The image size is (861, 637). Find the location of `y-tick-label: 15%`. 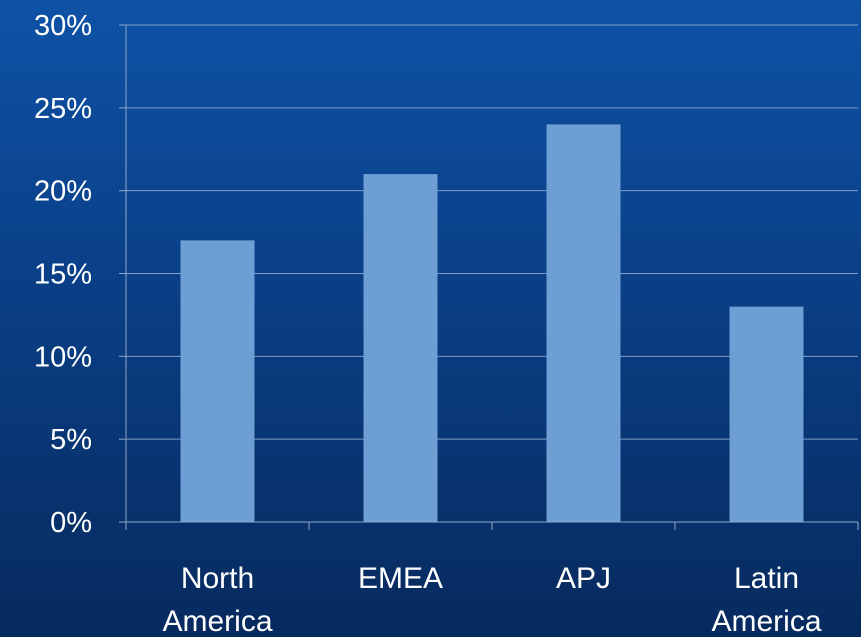

y-tick-label: 15% is located at coordinates (63, 275).